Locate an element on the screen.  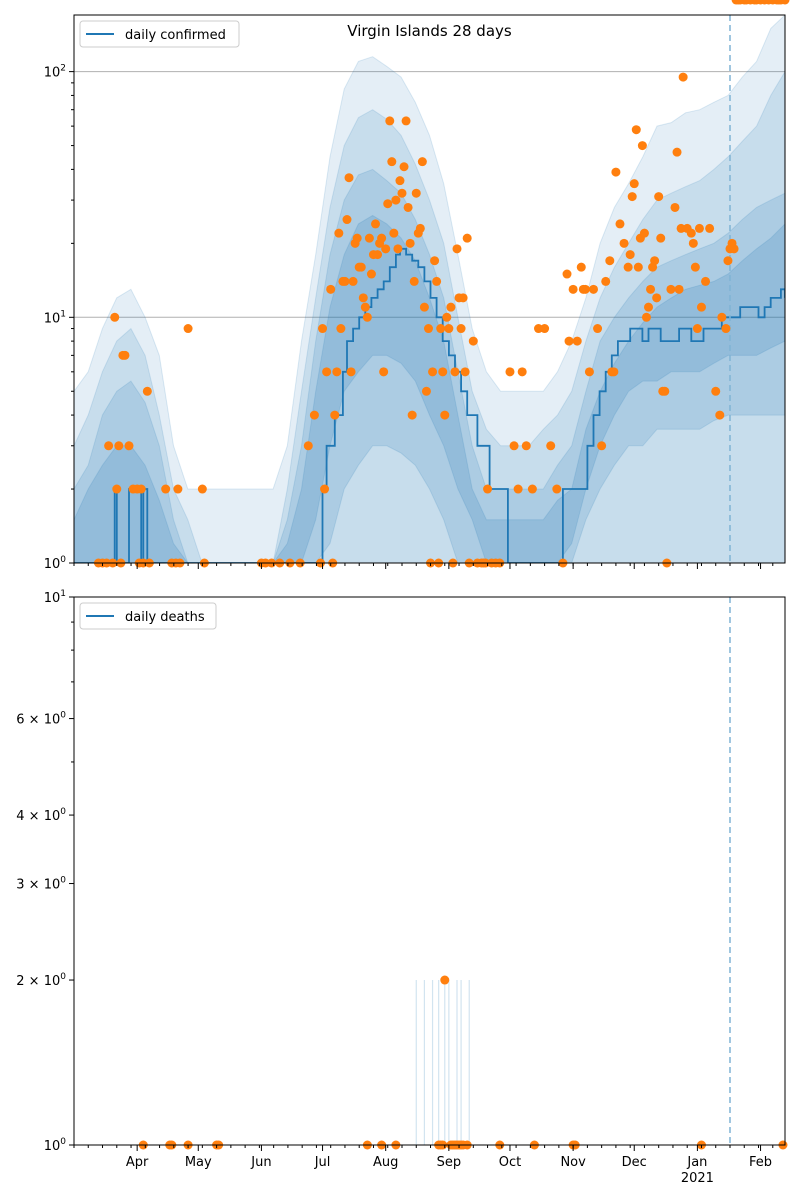
y-tick-label: 10¹ is located at coordinates (55, 317).